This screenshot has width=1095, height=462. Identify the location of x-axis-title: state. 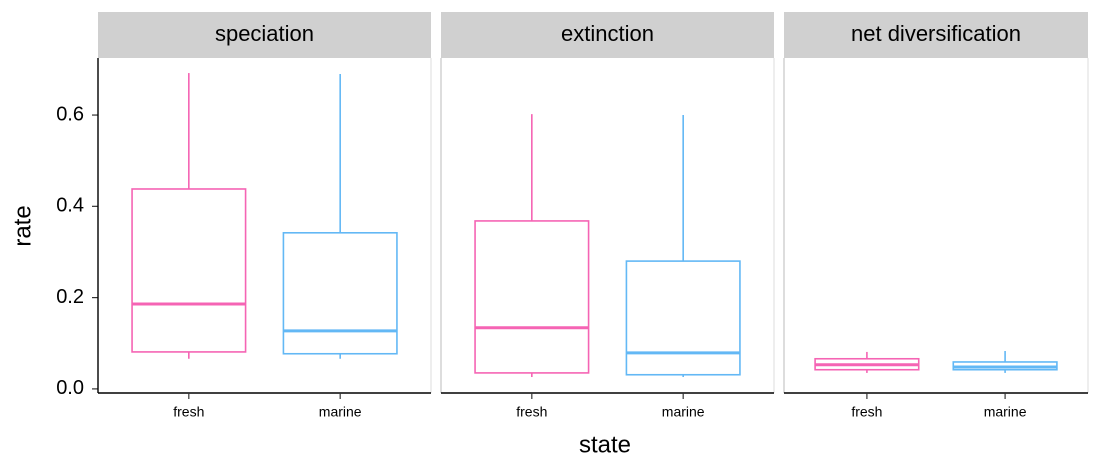
(605, 444).